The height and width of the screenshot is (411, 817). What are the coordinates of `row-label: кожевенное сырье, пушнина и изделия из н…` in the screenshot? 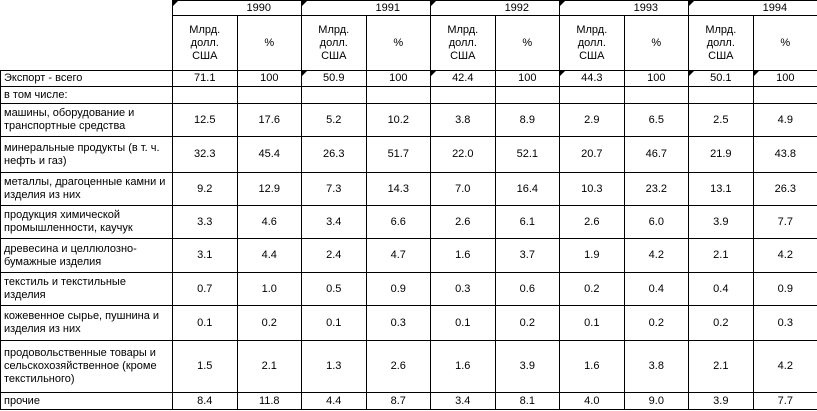 It's located at (86, 323).